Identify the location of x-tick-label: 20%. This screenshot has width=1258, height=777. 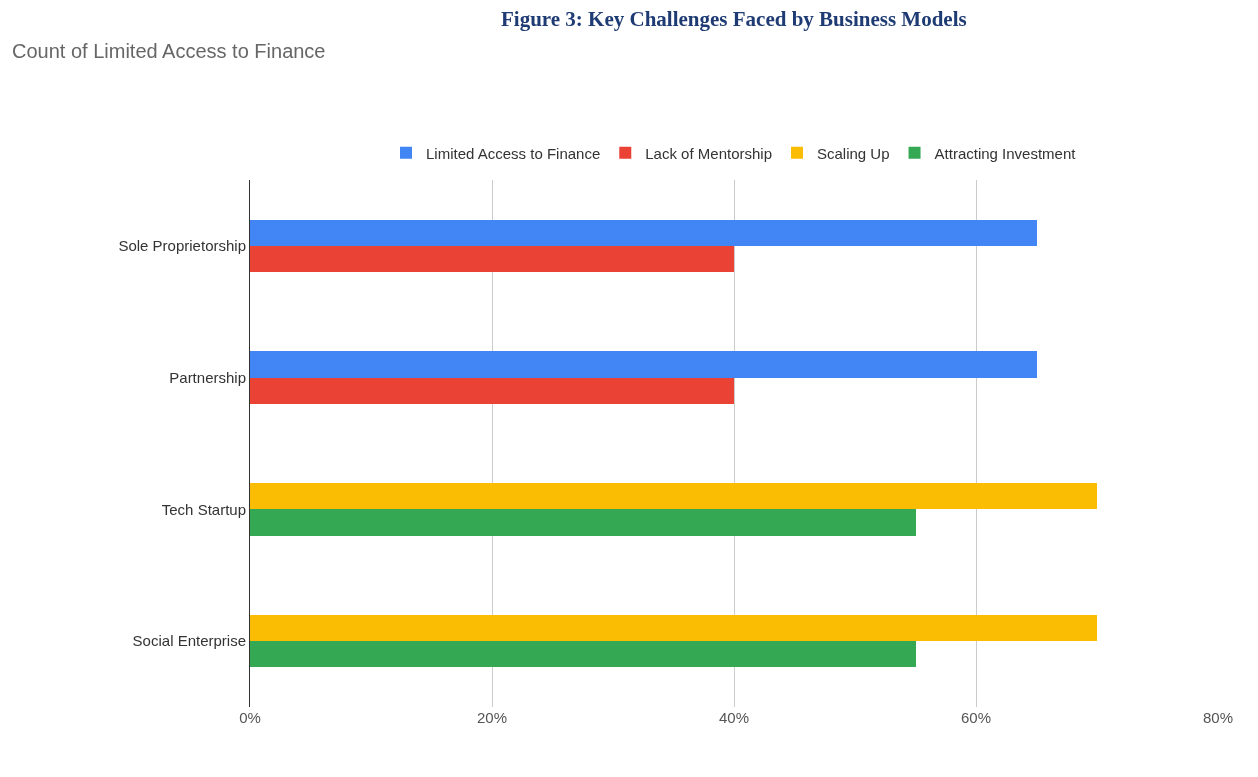
(492, 717).